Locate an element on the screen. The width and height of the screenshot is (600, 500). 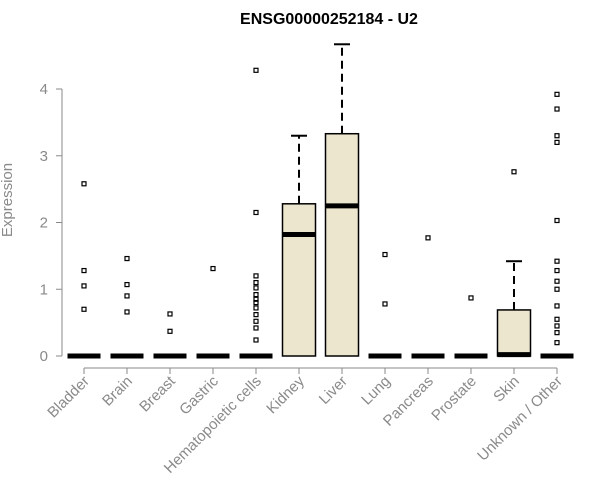
box-unknown-other is located at coordinates (557, 225).